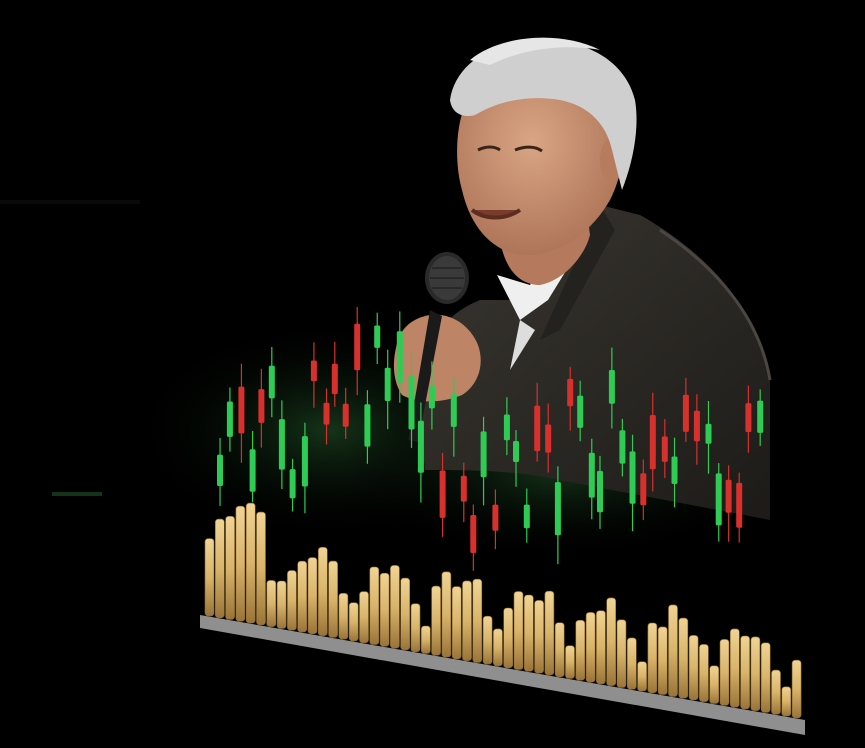 The image size is (865, 748). What do you see at coordinates (543, 115) in the screenshot?
I see `hair` at bounding box center [543, 115].